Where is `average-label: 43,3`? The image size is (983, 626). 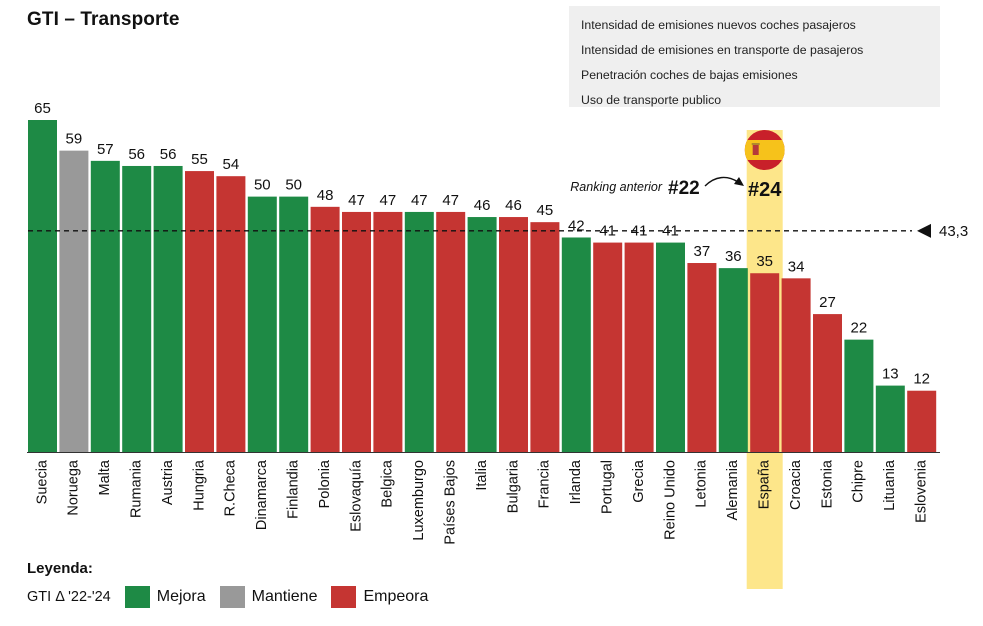 average-label: 43,3 is located at coordinates (953, 231).